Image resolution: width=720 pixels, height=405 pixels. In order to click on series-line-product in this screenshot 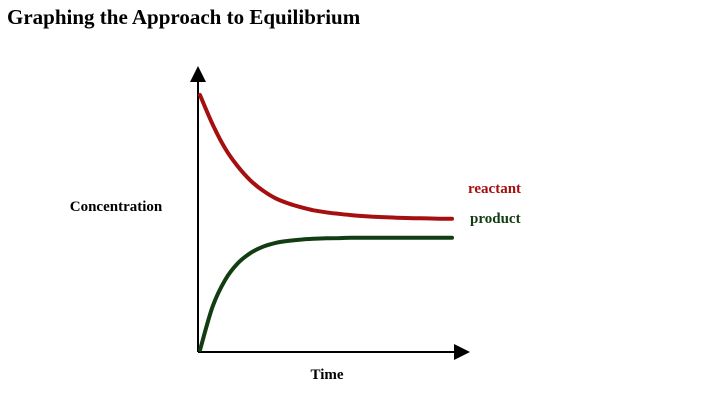, I will do `click(326, 293)`.